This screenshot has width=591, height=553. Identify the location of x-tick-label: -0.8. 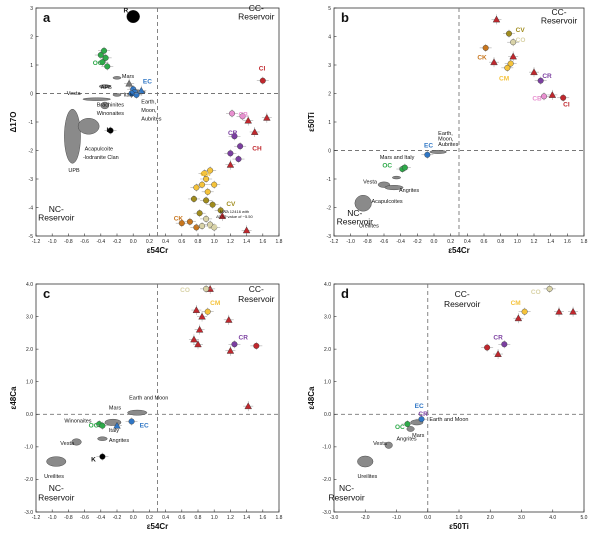
(68, 242).